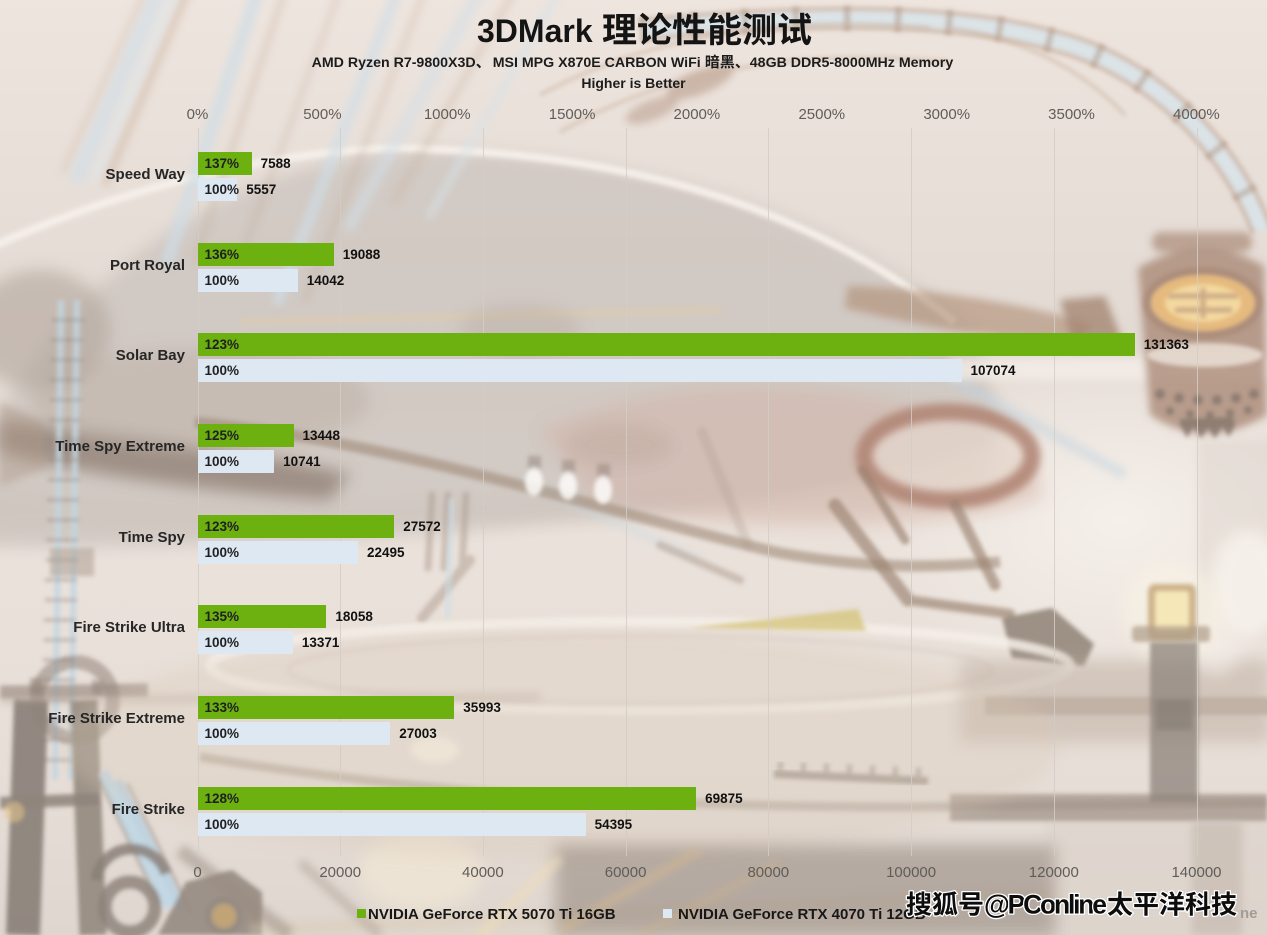 This screenshot has width=1267, height=935. Describe the element at coordinates (394, 63) in the screenshot. I see `svg-text: AMD Ryzen R7-9800X3D` at that location.